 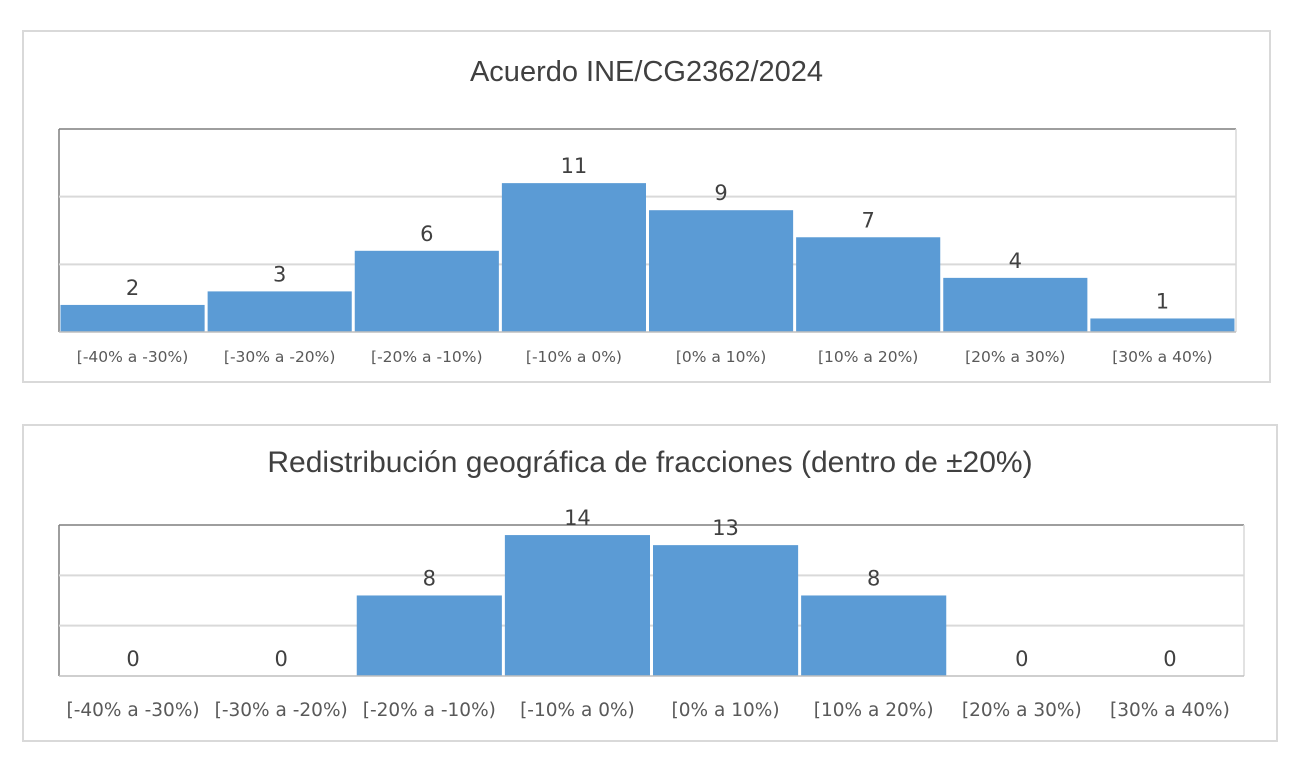 I want to click on data-label: 11, so click(x=574, y=166).